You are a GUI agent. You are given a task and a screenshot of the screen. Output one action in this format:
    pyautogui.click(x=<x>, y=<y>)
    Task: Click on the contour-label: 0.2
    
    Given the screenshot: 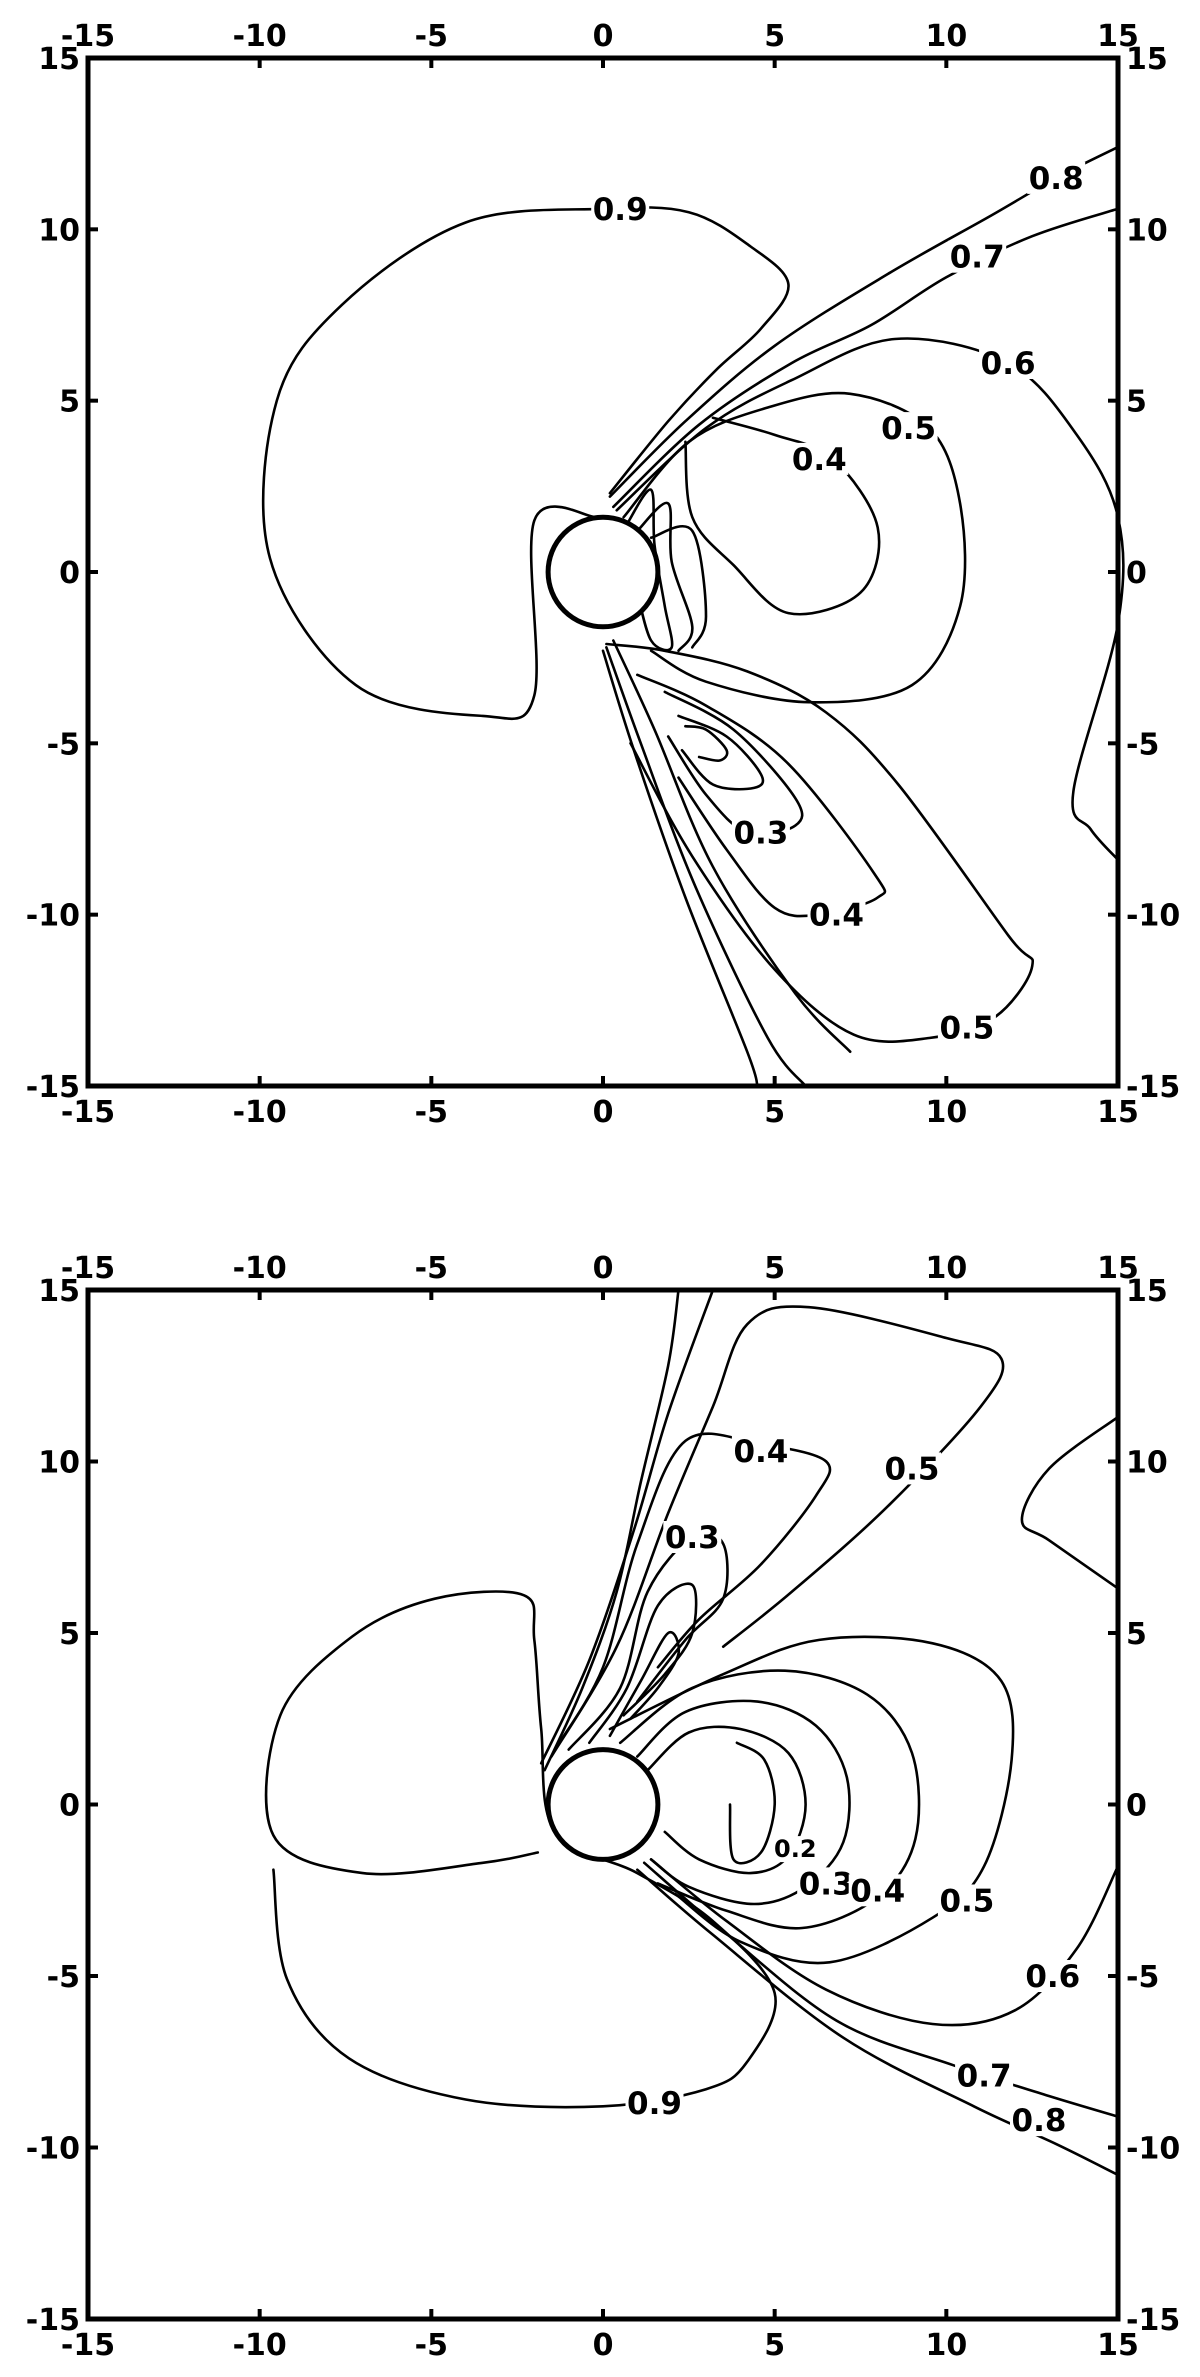 What is the action you would take?
    pyautogui.click(x=795, y=1849)
    